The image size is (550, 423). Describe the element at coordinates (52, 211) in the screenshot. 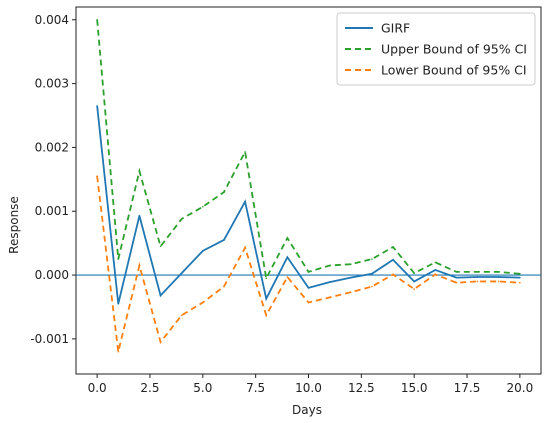

I see `y-tick-label: 0.001` at that location.